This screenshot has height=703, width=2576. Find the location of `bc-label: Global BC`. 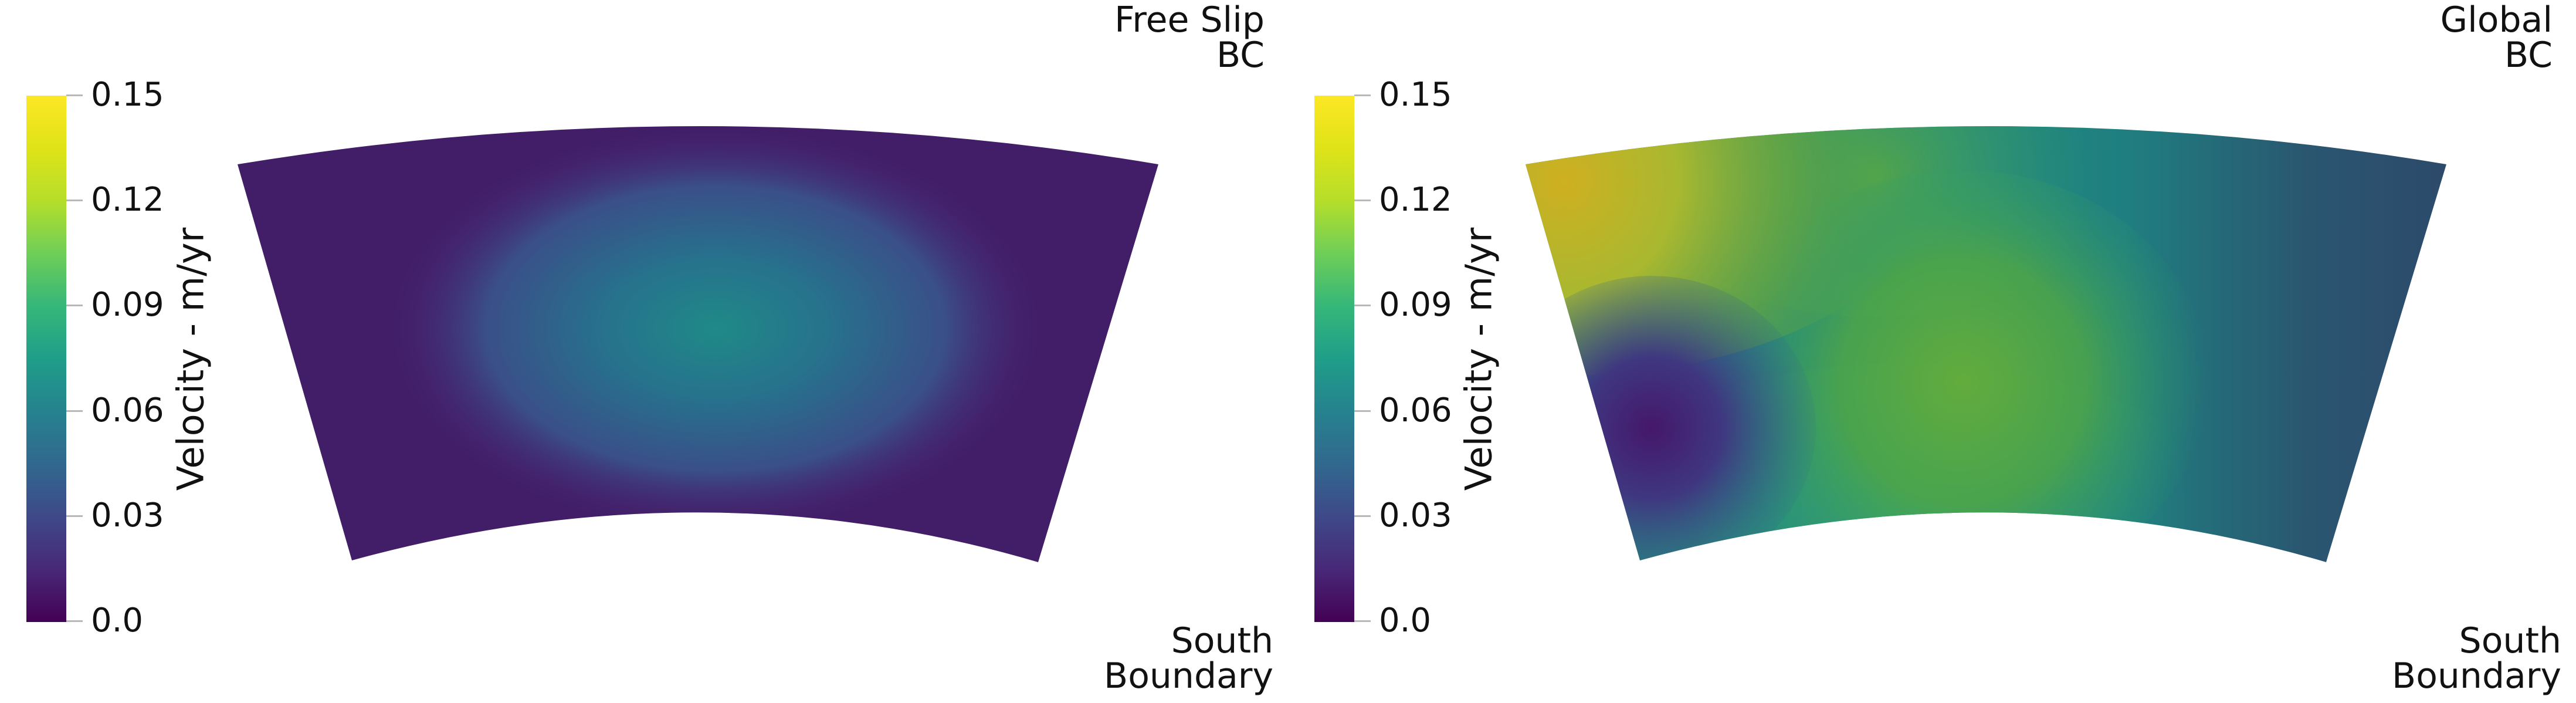

bc-label: Global BC is located at coordinates (2497, 37).